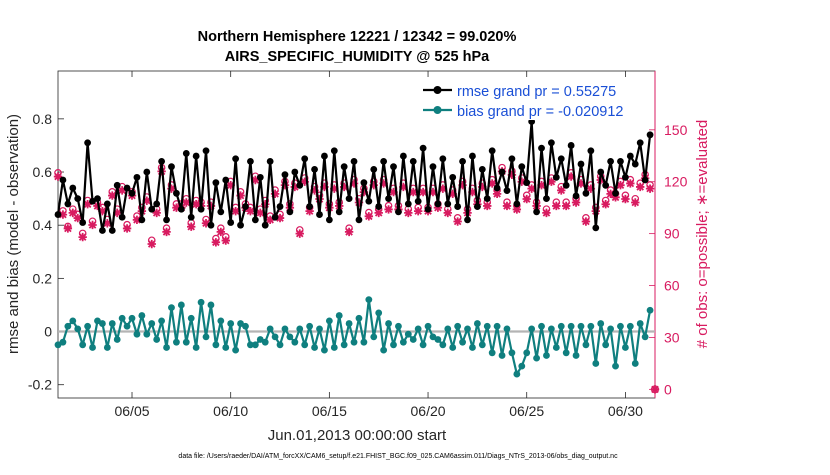 This screenshot has height=475, width=830. Describe the element at coordinates (329, 411) in the screenshot. I see `x-tick-label: 06/15` at that location.